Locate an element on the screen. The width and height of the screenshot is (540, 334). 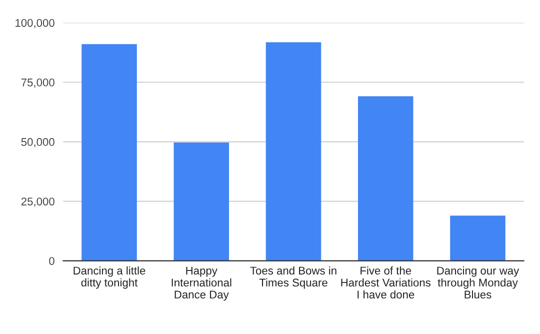
y-tick-label: 75,000 is located at coordinates (37, 83).